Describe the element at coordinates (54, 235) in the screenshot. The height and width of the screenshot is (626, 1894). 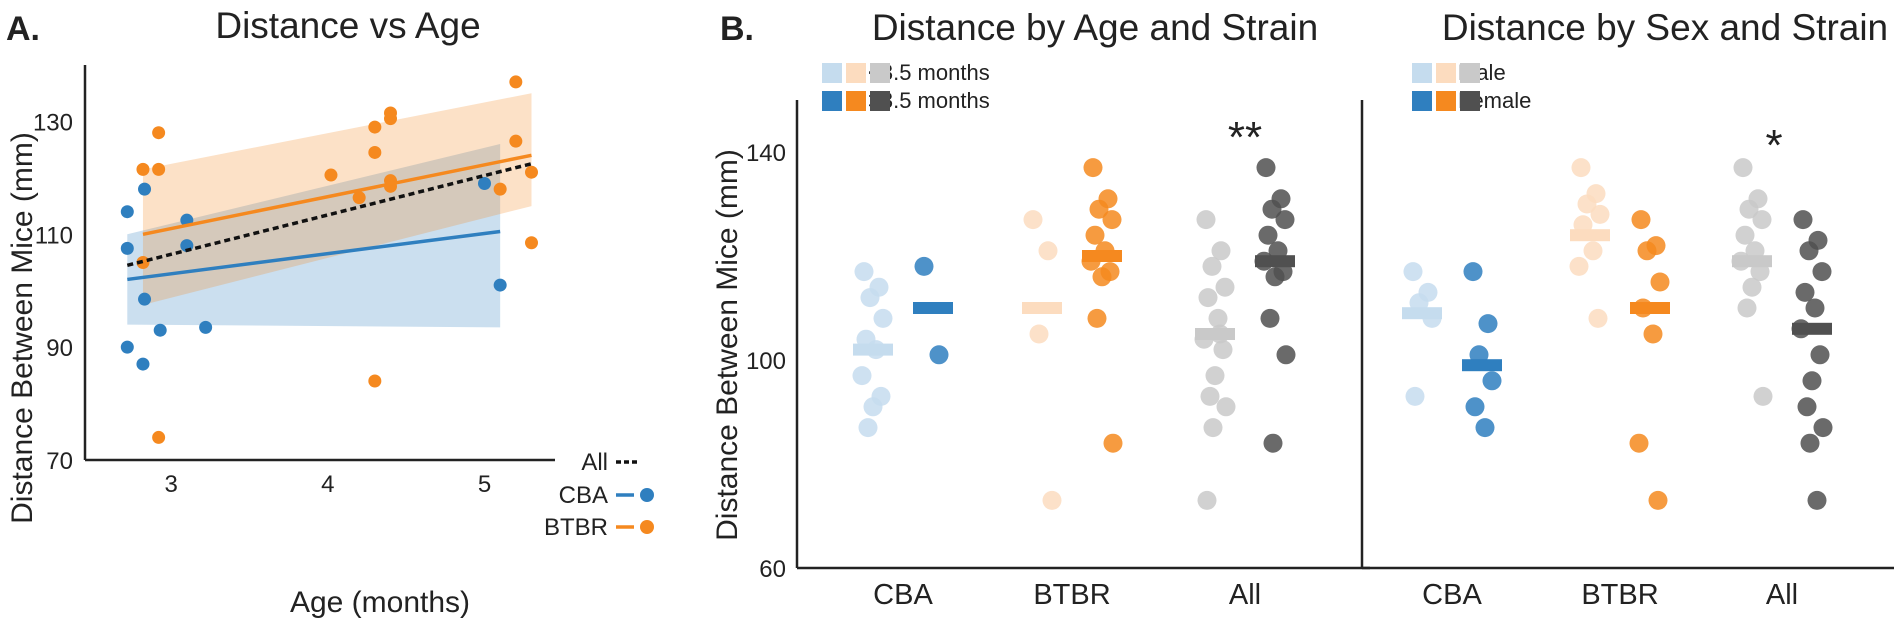
I see `tick-a-y-110: 110` at that location.